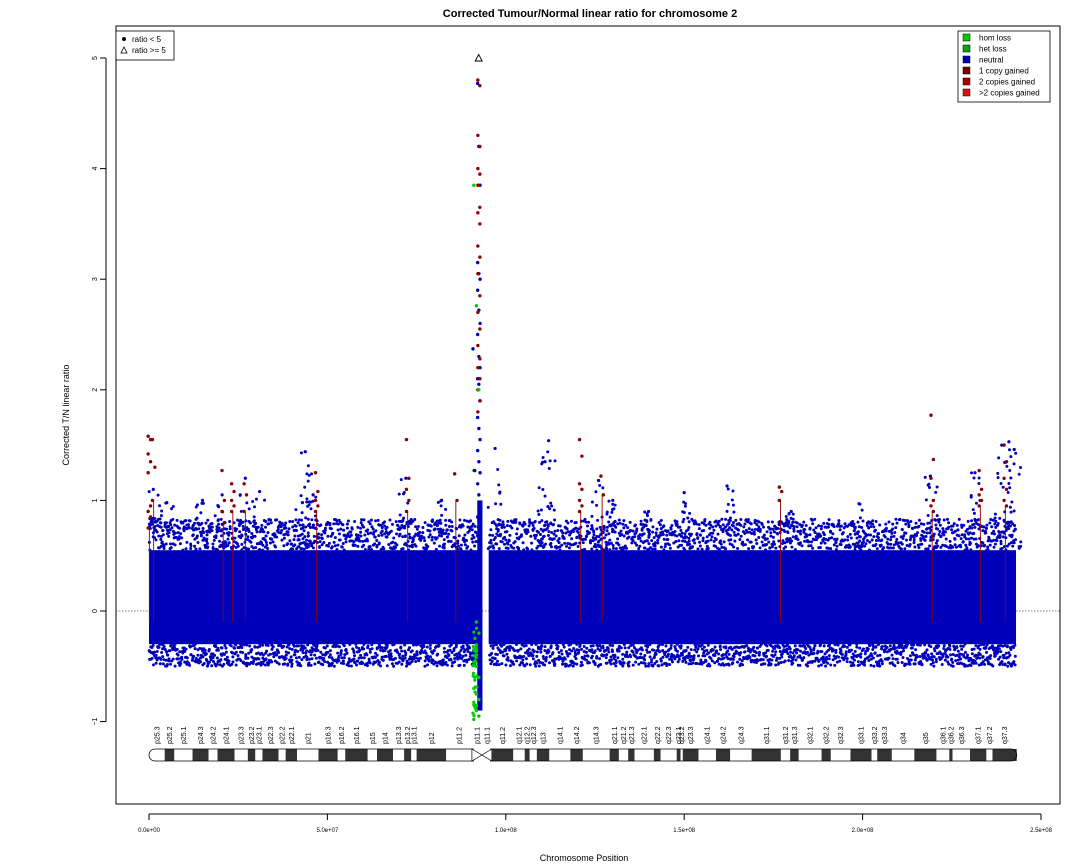 The image size is (1080, 864). What do you see at coordinates (487, 755) in the screenshot?
I see `band-q11.1` at bounding box center [487, 755].